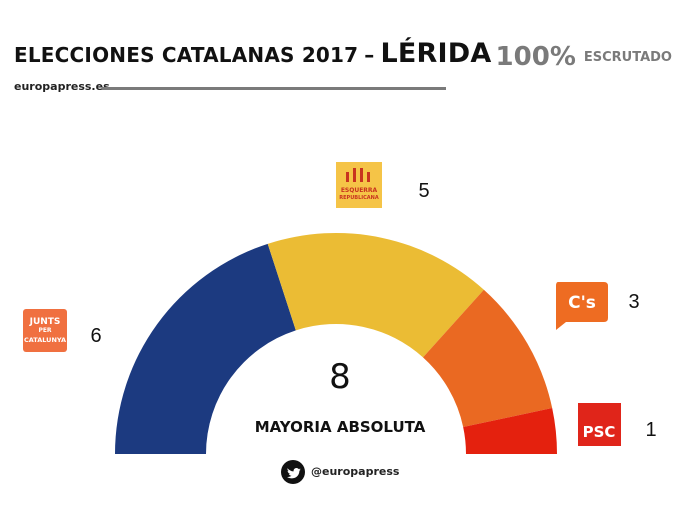  I want to click on psc-logo-text: PSC, so click(599, 432).